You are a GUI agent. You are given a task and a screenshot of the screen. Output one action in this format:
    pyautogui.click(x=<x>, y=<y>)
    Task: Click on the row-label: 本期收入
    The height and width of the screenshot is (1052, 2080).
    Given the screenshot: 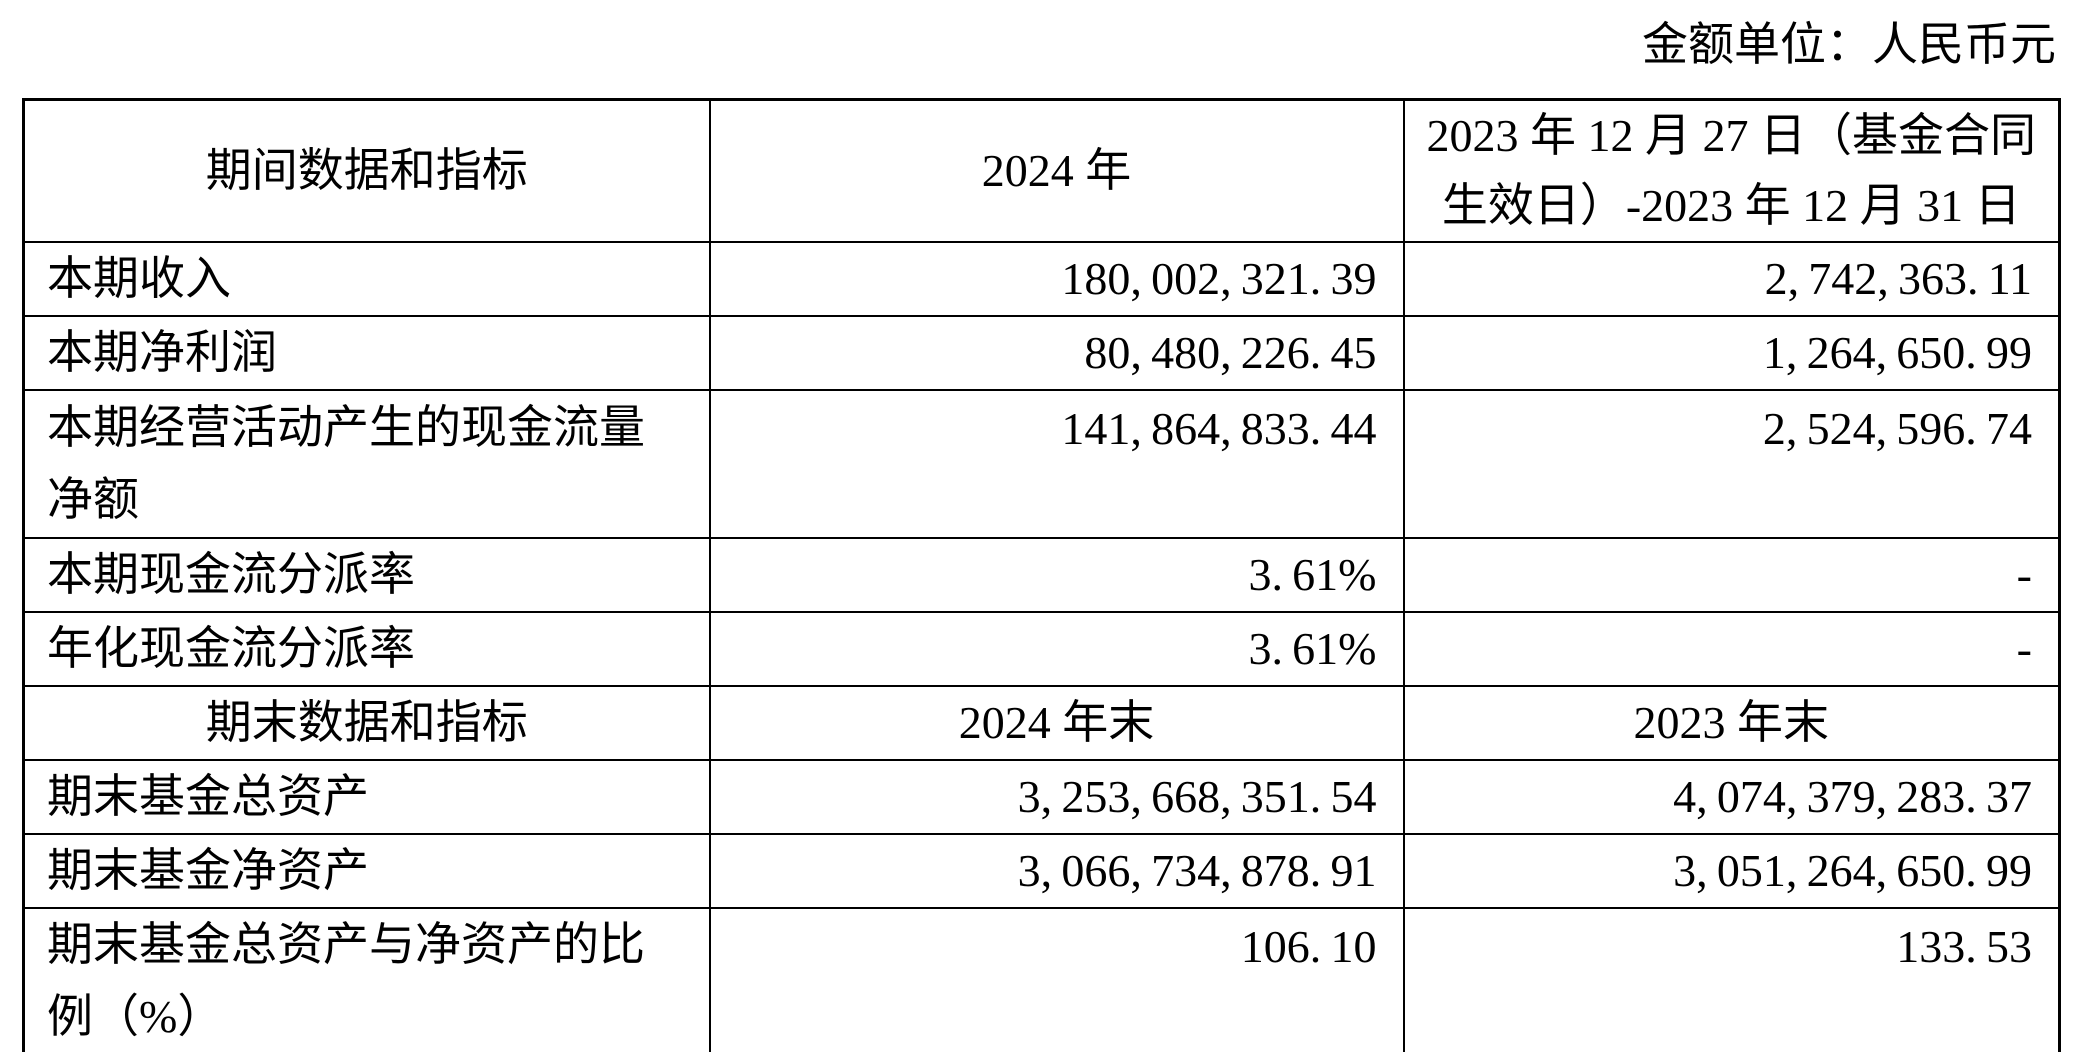 What is the action you would take?
    pyautogui.click(x=366, y=279)
    